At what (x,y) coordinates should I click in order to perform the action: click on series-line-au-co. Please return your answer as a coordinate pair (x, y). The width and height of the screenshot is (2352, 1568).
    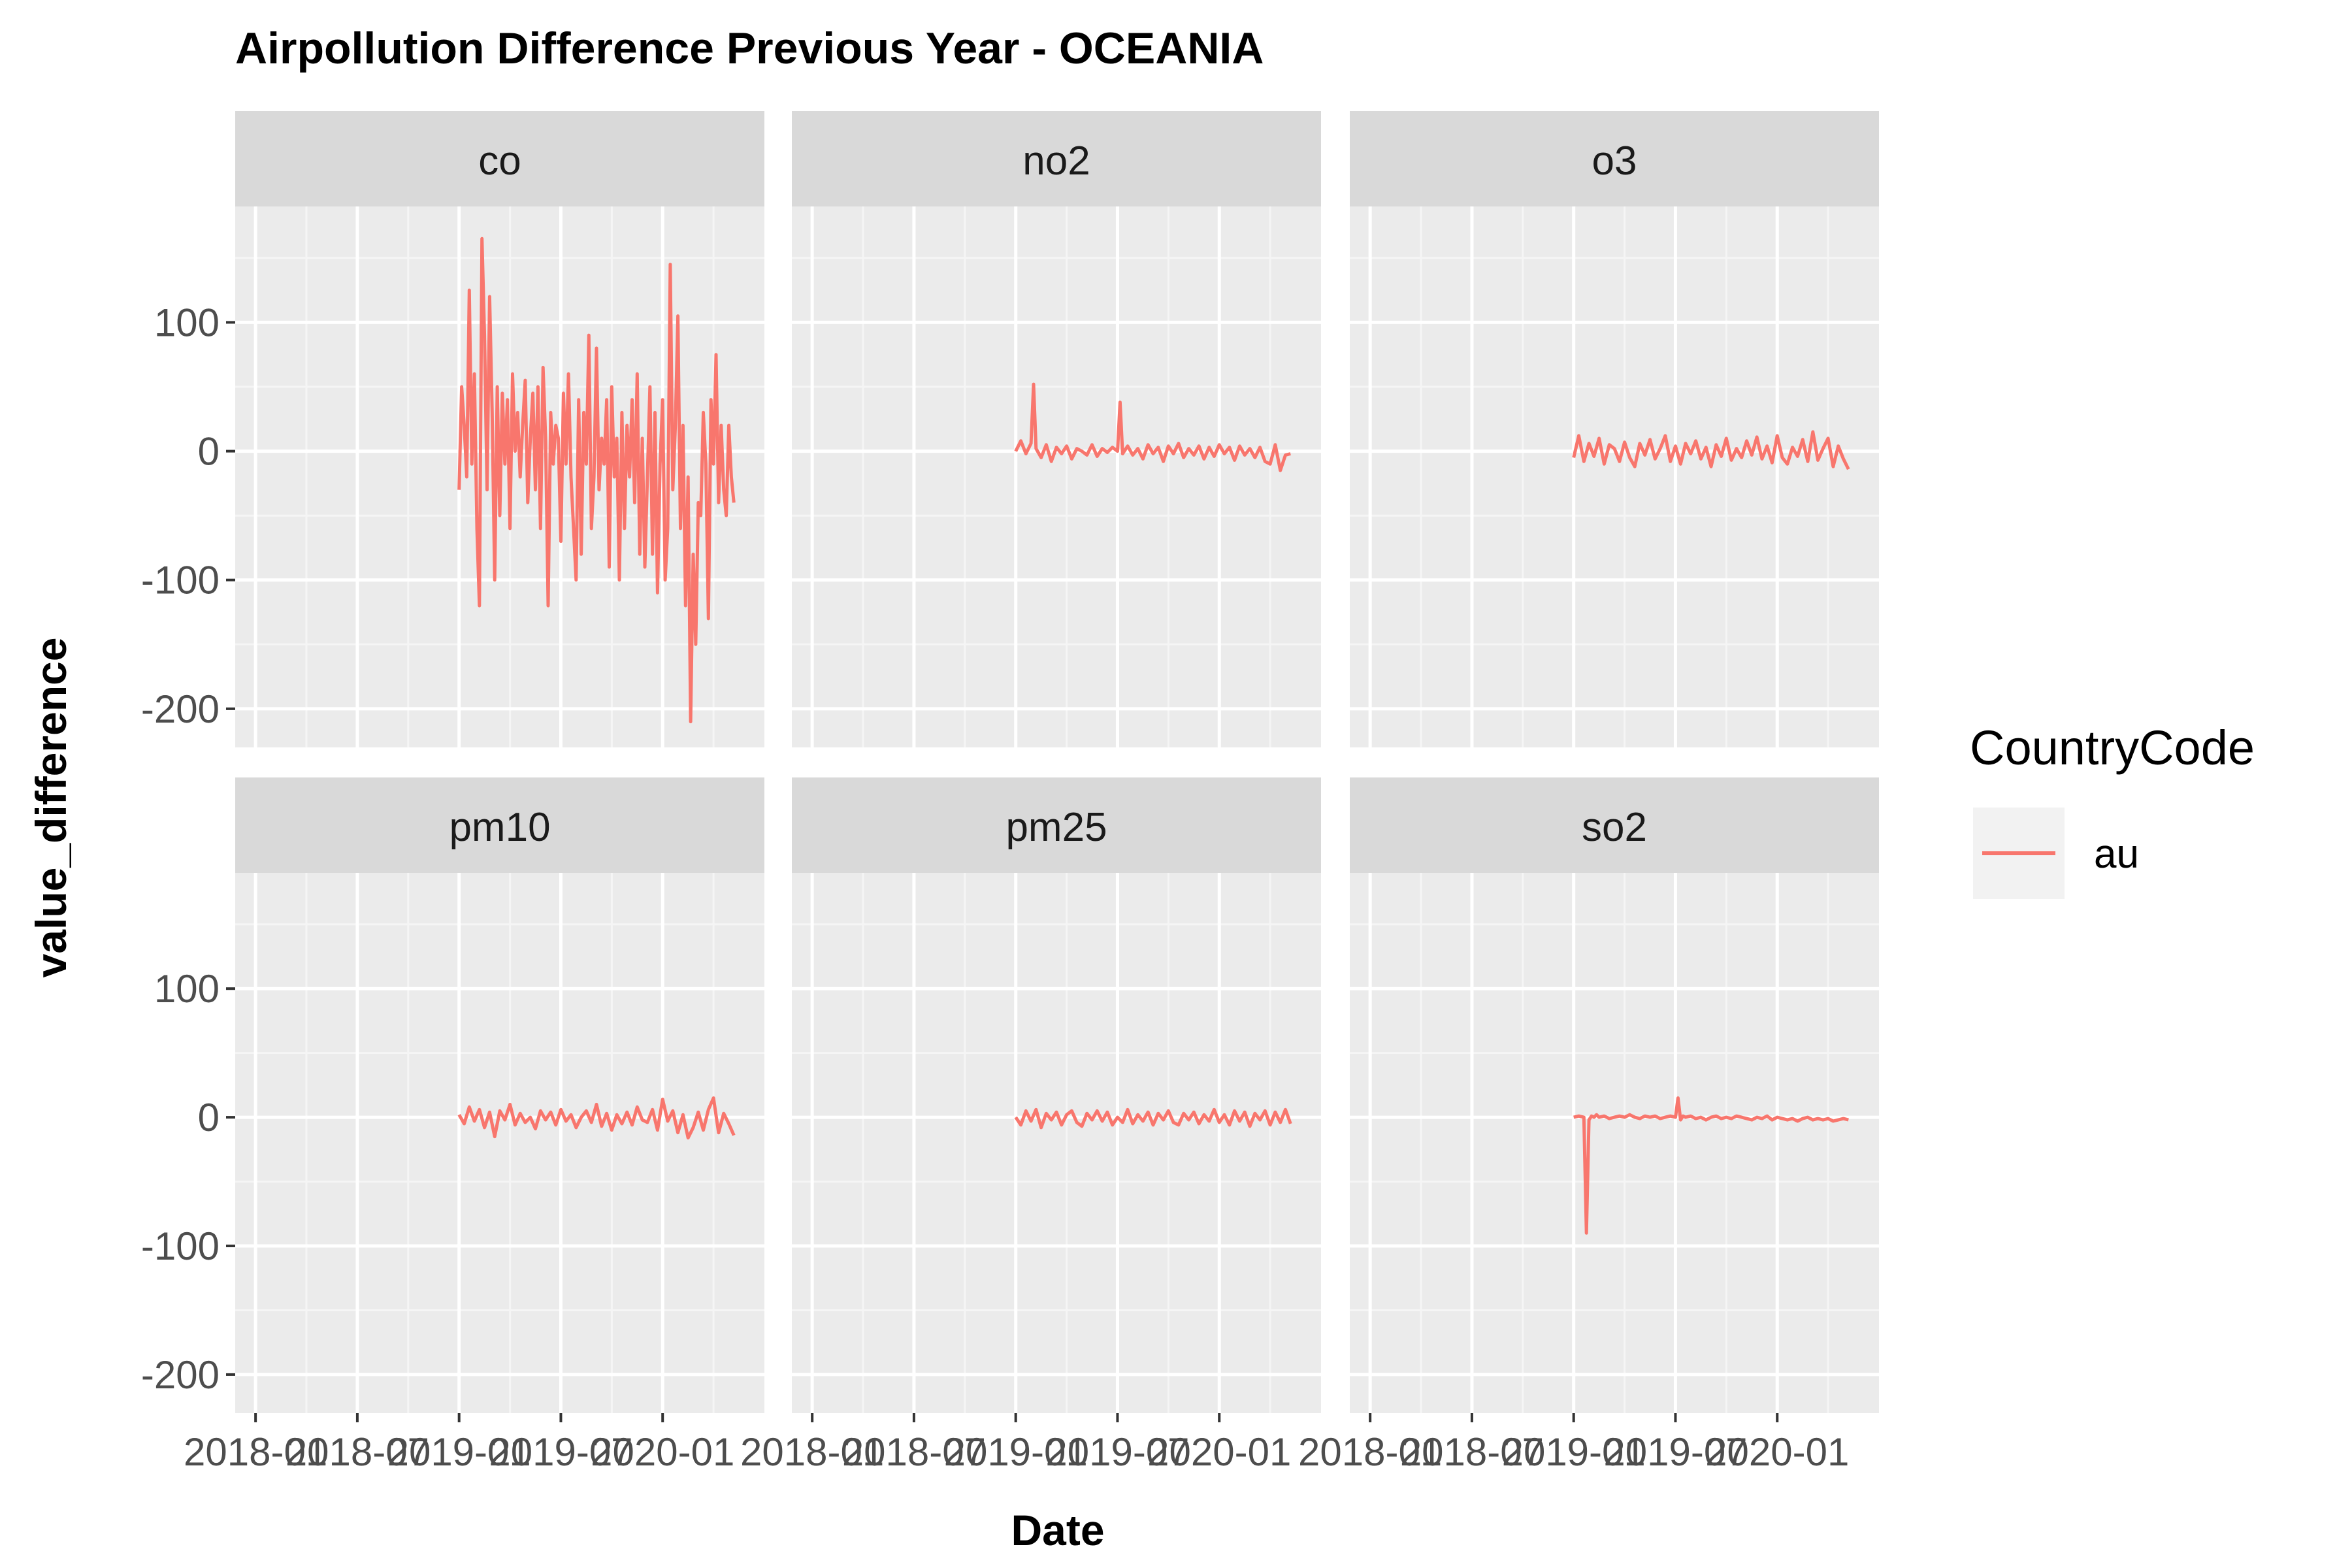
    Looking at the image, I should click on (596, 480).